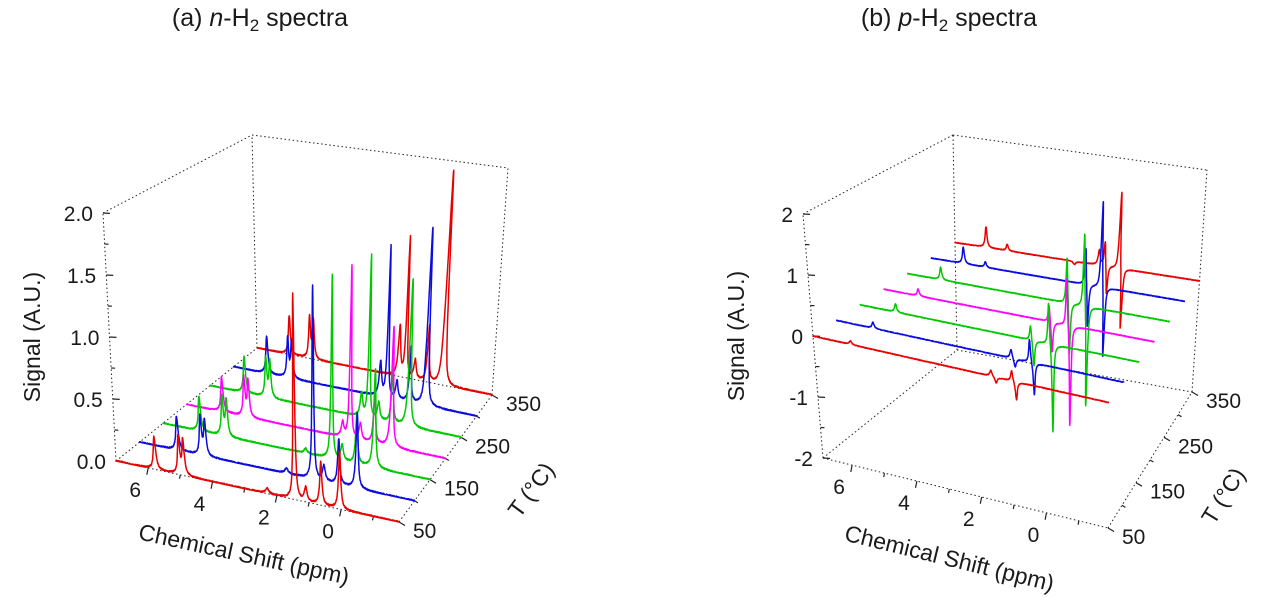 This screenshot has height=612, width=1268. What do you see at coordinates (91, 462) in the screenshot?
I see `z-tick-label: 0.0` at bounding box center [91, 462].